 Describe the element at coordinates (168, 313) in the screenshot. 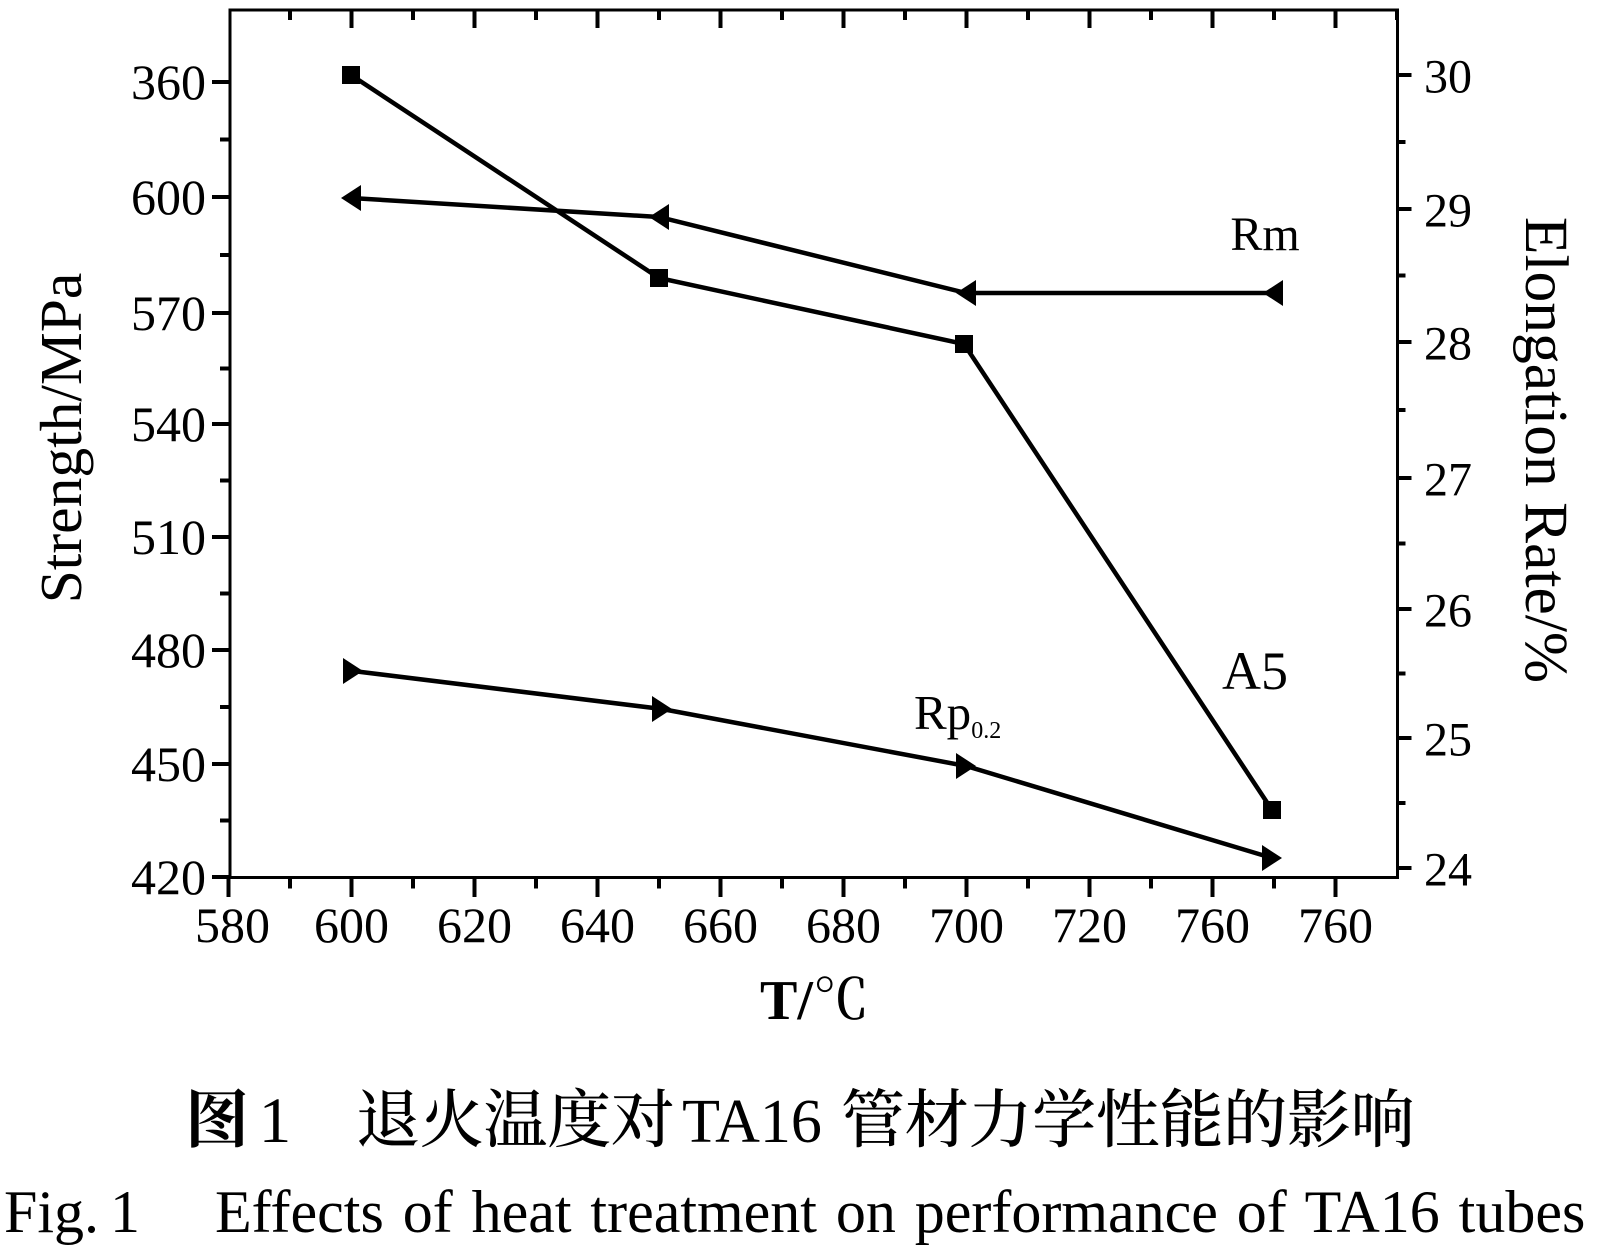

I see `svg-text: 570` at that location.